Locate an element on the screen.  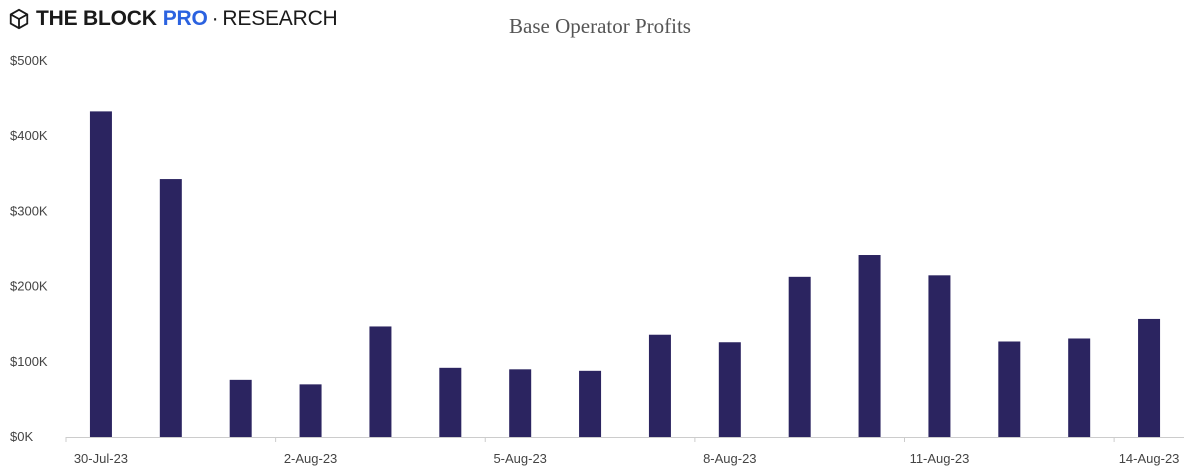
y-tick-label: $0K is located at coordinates (21, 436).